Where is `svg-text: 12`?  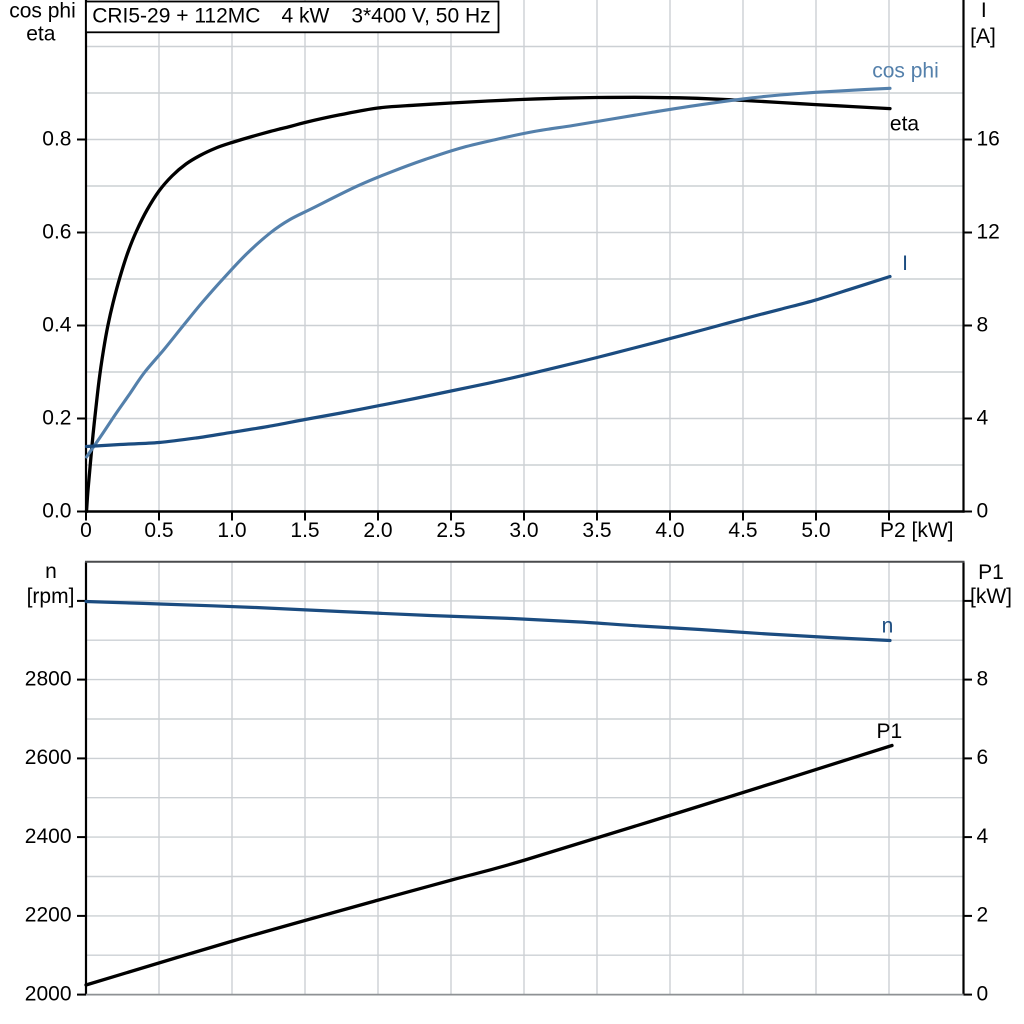
svg-text: 12 is located at coordinates (988, 231).